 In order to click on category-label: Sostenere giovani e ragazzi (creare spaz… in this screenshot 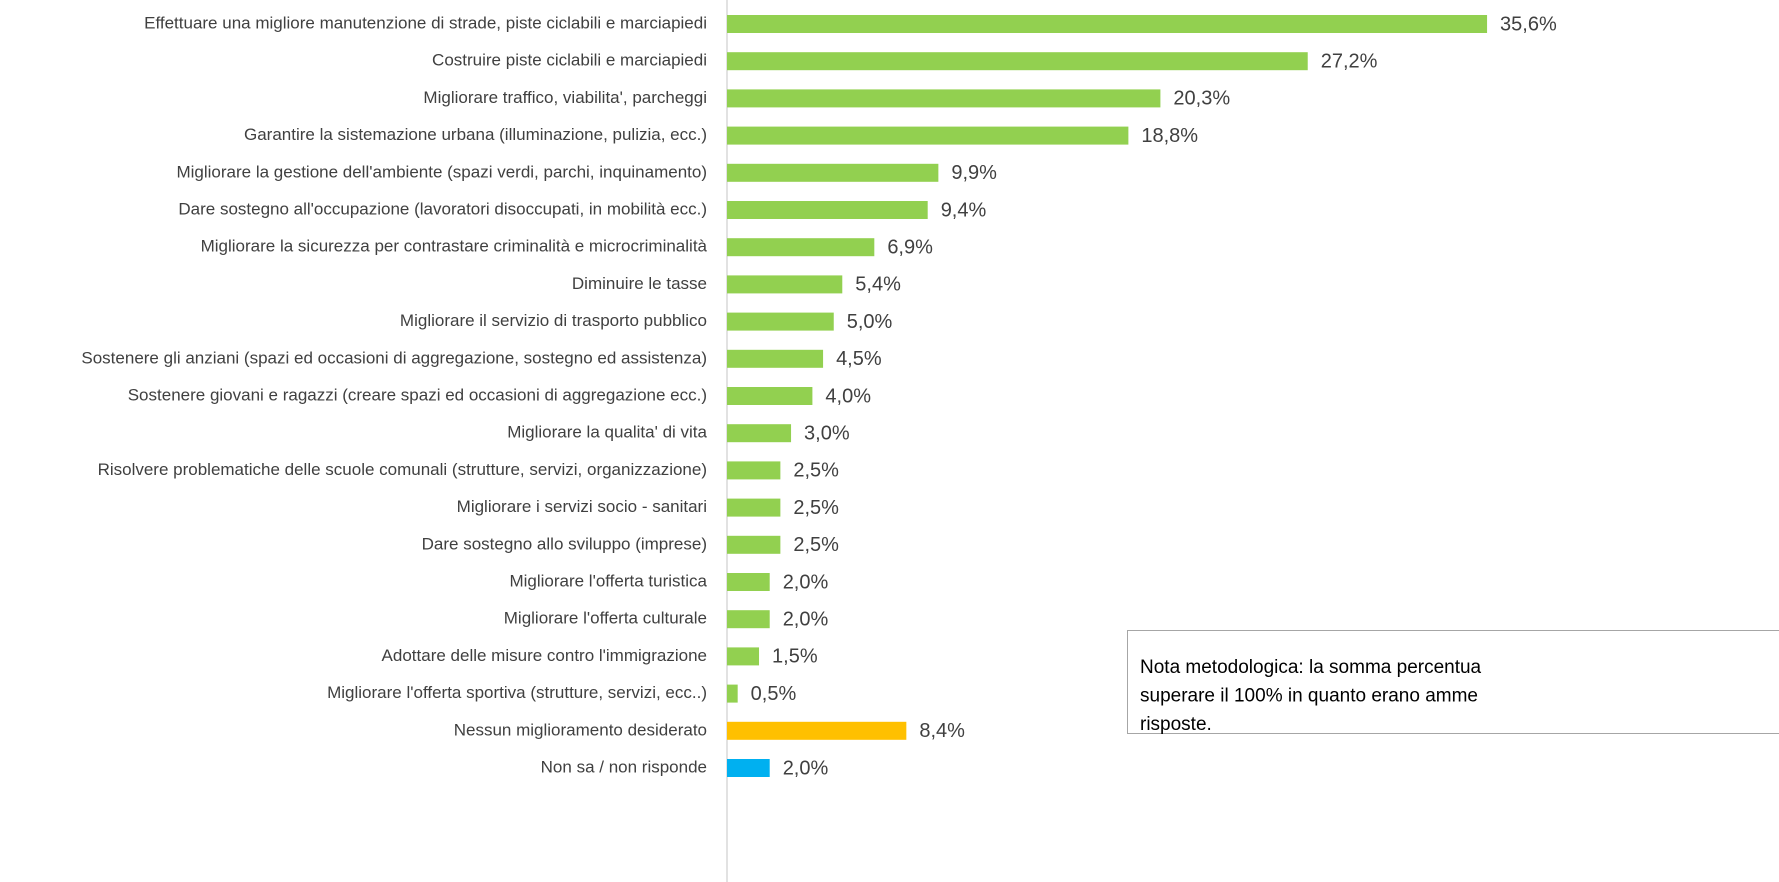, I will do `click(417, 394)`.